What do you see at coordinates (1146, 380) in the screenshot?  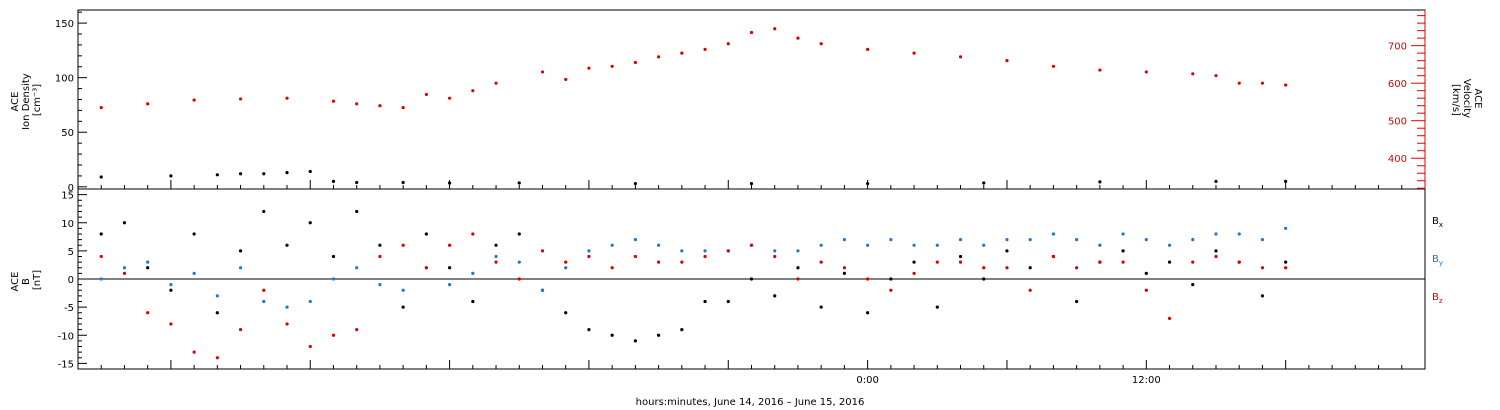 I see `time-tick-label: 12:00` at bounding box center [1146, 380].